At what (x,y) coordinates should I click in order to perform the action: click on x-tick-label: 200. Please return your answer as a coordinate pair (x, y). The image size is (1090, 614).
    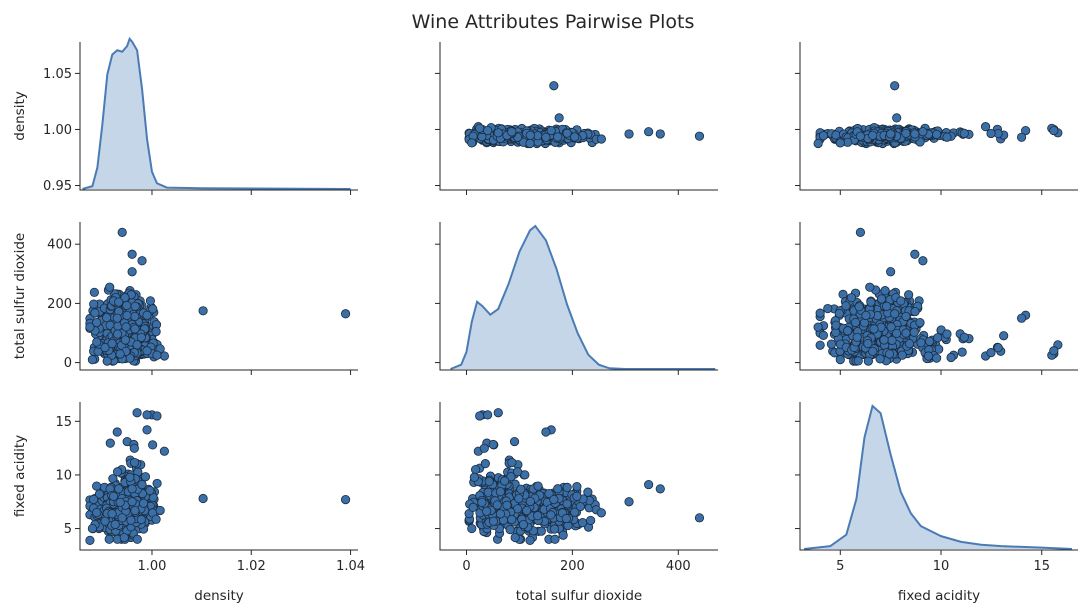
    Looking at the image, I should click on (572, 566).